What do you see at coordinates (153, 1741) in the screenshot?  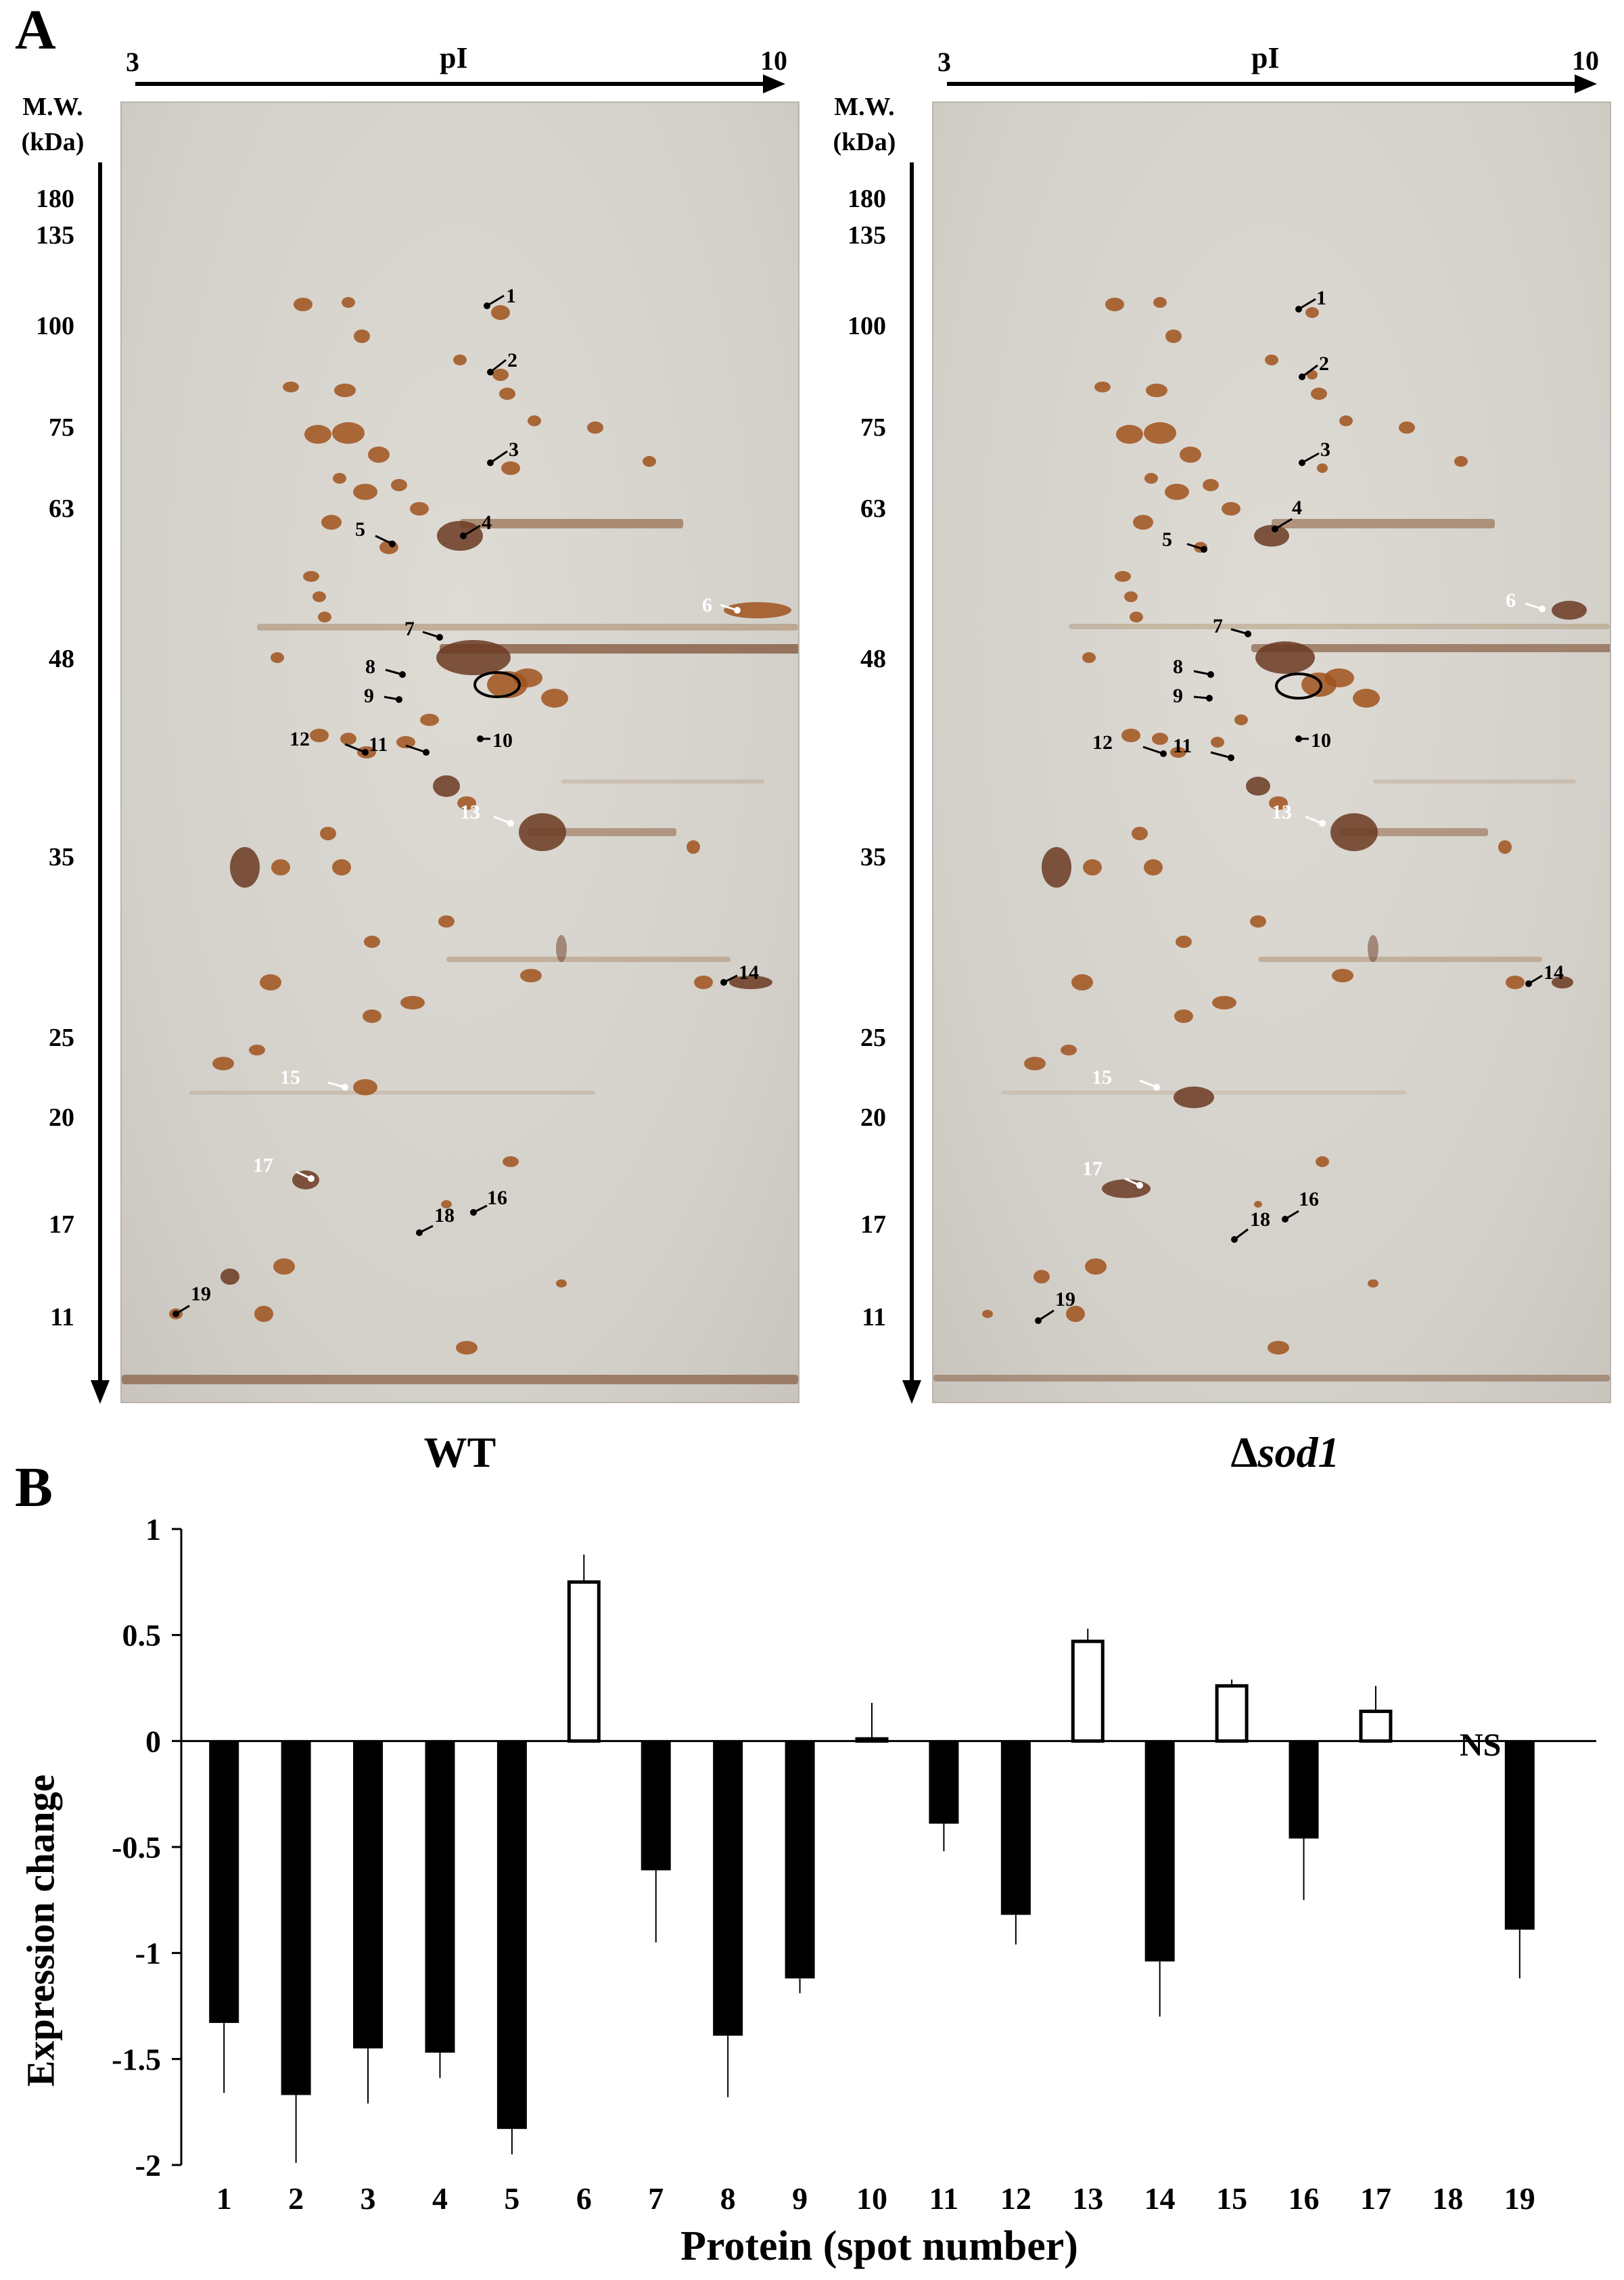 I see `y-tick-label: 0` at bounding box center [153, 1741].